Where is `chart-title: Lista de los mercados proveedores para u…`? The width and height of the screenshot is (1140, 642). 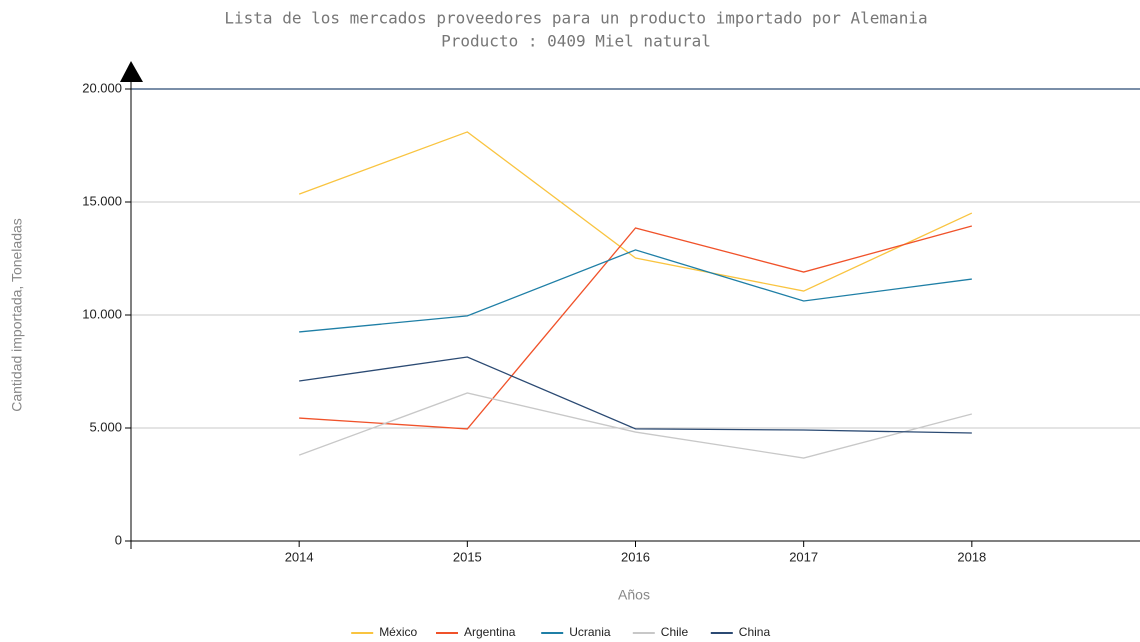
chart-title: Lista de los mercados proveedores para u… is located at coordinates (575, 18).